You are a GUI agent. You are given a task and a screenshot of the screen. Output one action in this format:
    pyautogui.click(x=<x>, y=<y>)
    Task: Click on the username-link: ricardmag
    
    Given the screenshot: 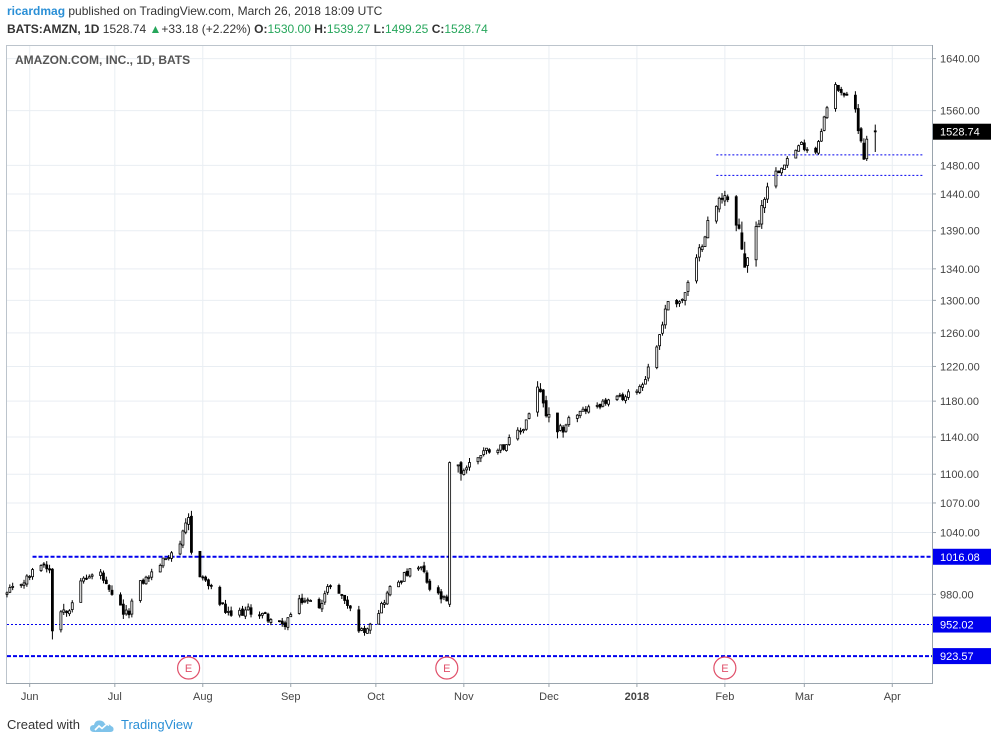 What is the action you would take?
    pyautogui.click(x=36, y=11)
    